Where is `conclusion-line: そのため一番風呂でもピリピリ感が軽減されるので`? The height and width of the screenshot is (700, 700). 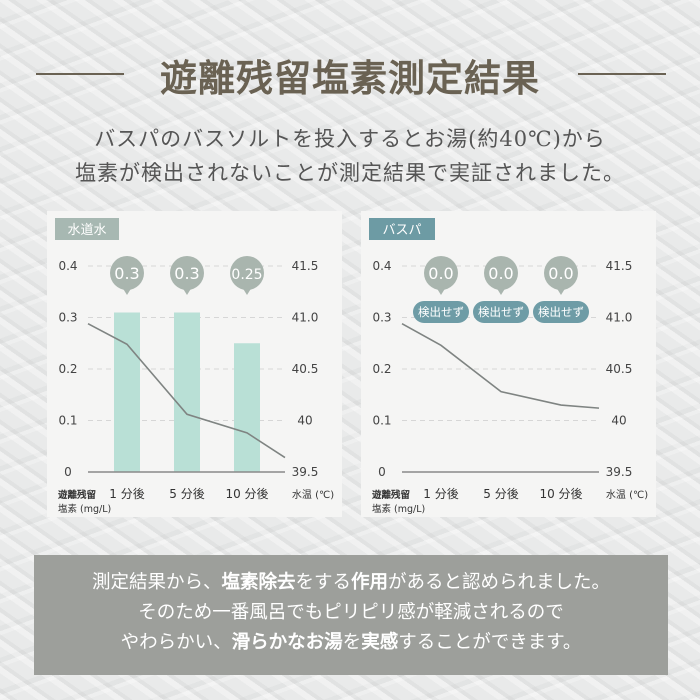 conclusion-line: そのため一番風呂でもピリピリ感が軽減されるので is located at coordinates (351, 613).